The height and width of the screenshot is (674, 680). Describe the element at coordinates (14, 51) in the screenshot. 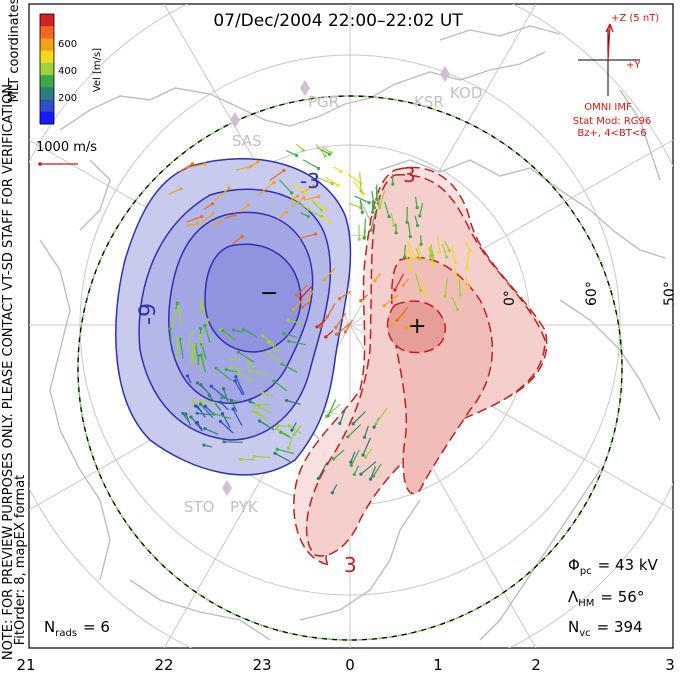

I see `coordinates-label: MLT coordinates` at that location.